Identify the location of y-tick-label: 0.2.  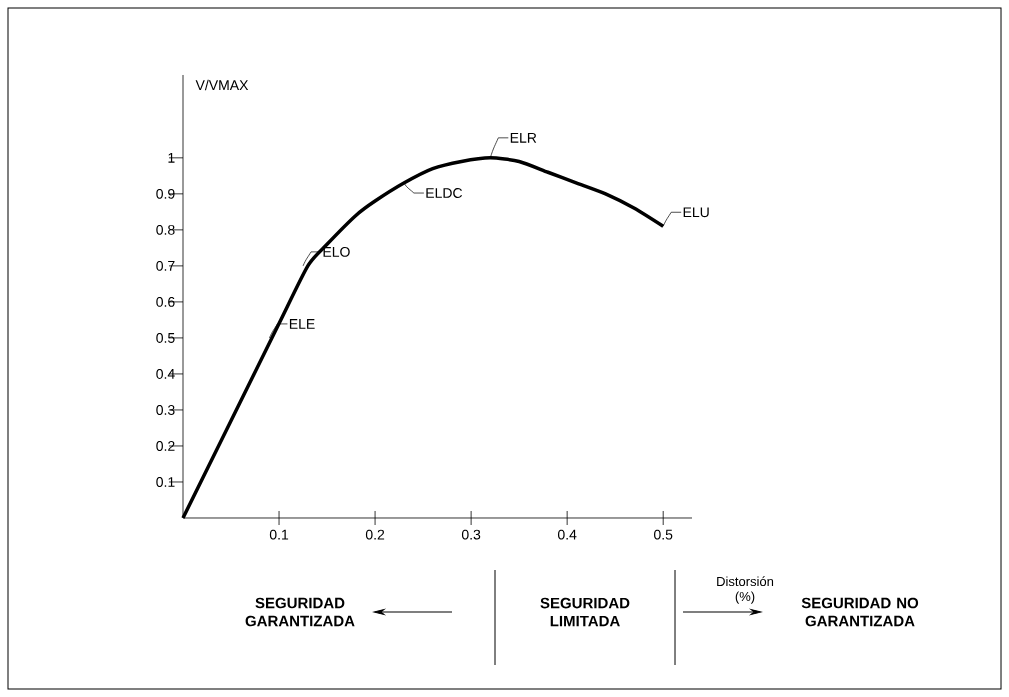
(165, 446).